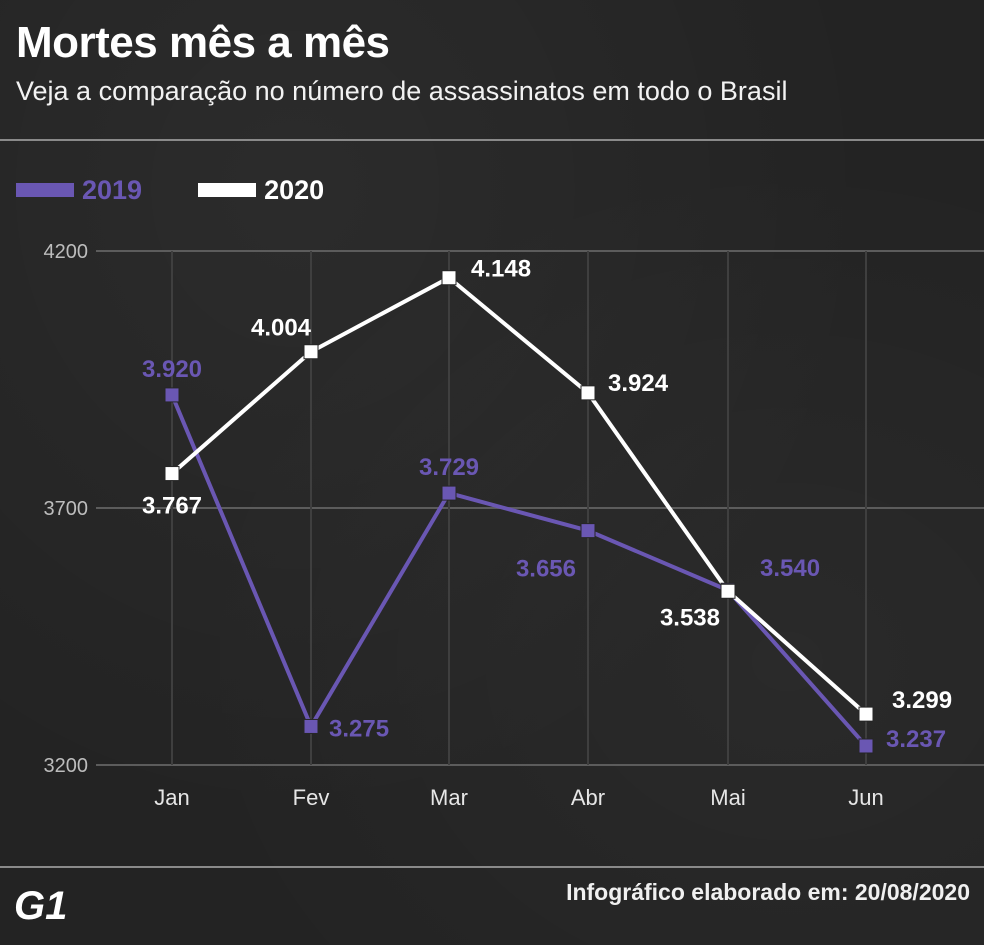  What do you see at coordinates (261, 190) in the screenshot?
I see `legend-item-2020: 2020` at bounding box center [261, 190].